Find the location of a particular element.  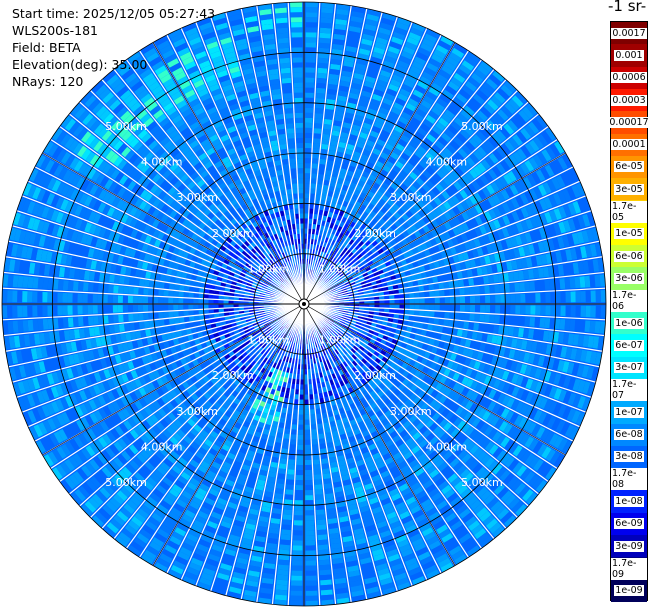

colorbar-segment: 3e-08 is located at coordinates (629, 457).